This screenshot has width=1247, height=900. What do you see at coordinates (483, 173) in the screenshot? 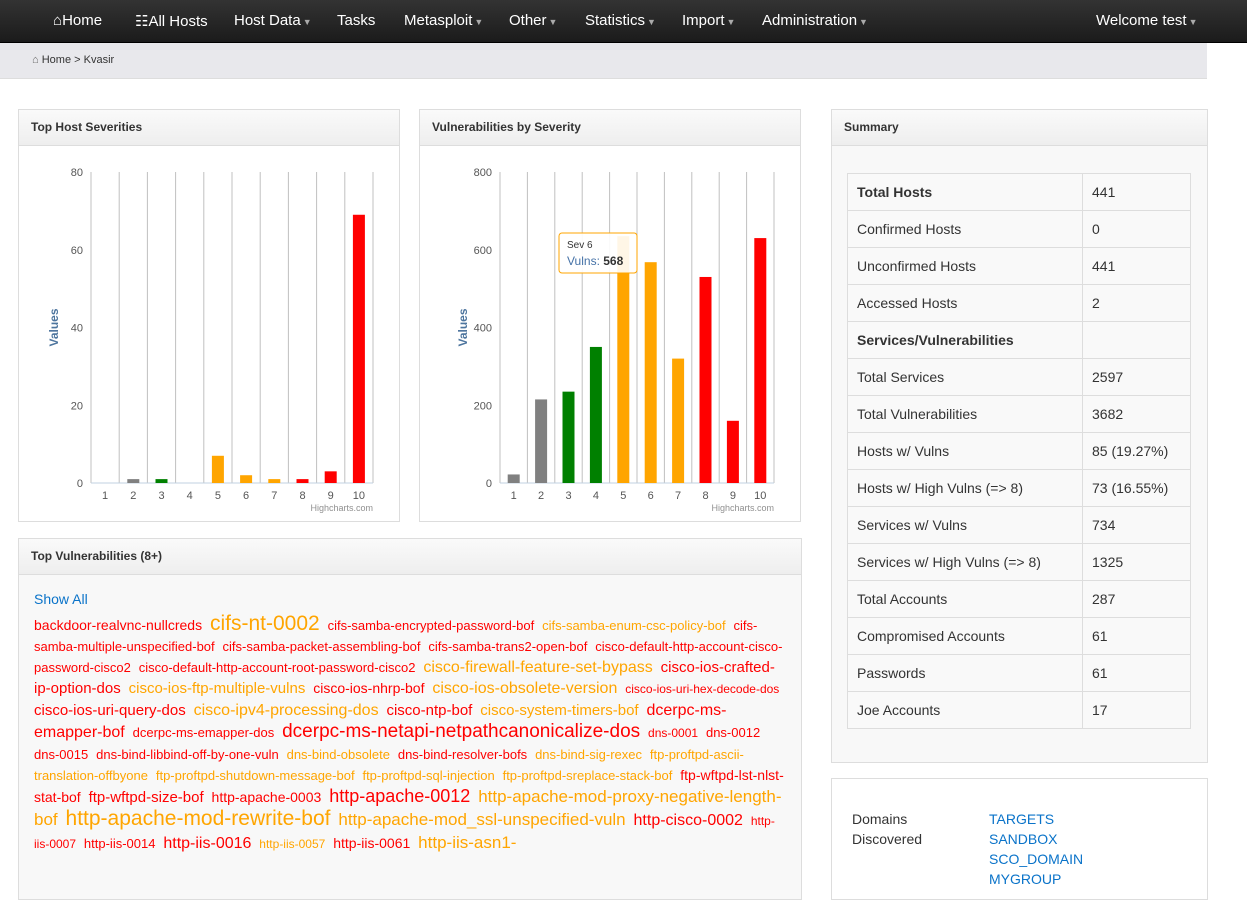
I see `y-tick-label: 800` at bounding box center [483, 173].